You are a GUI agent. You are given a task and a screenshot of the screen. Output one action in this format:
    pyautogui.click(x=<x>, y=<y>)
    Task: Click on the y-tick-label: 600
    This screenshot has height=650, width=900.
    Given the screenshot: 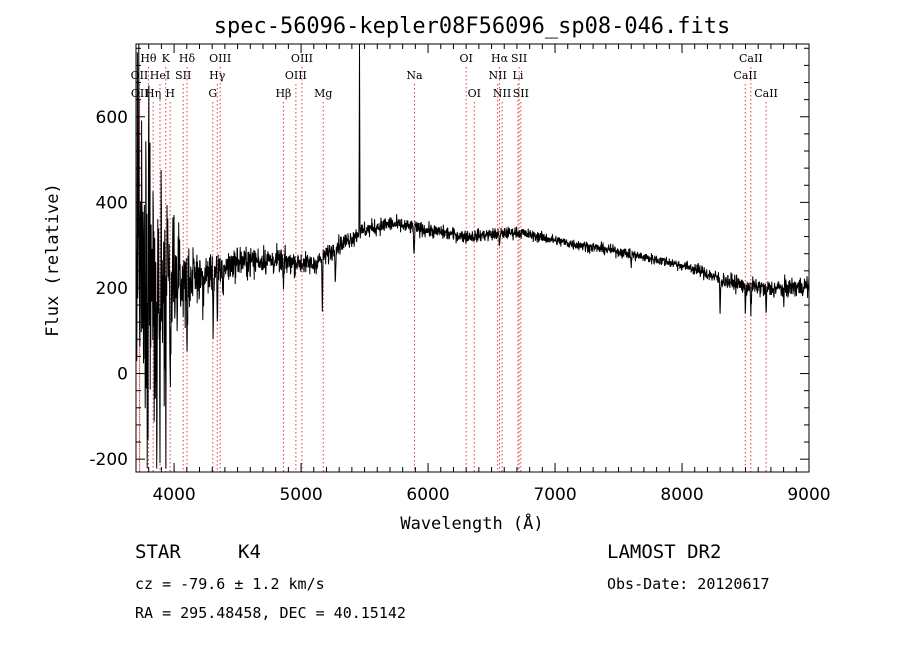 What is the action you would take?
    pyautogui.click(x=112, y=118)
    